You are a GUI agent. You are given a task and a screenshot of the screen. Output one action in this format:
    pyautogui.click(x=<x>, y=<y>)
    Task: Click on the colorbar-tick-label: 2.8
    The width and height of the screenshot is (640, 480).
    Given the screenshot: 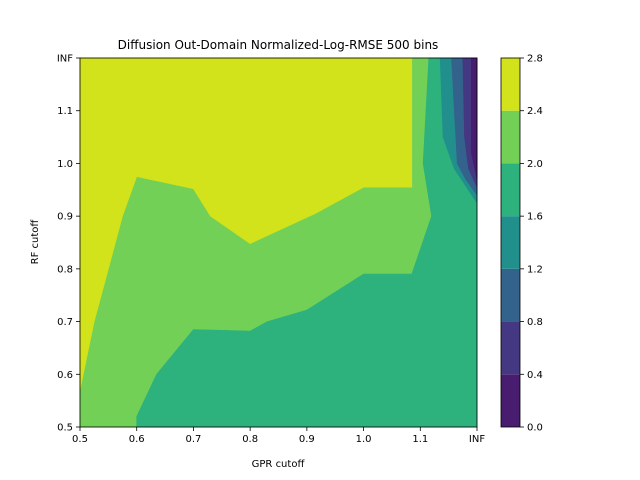 What is the action you would take?
    pyautogui.click(x=535, y=59)
    